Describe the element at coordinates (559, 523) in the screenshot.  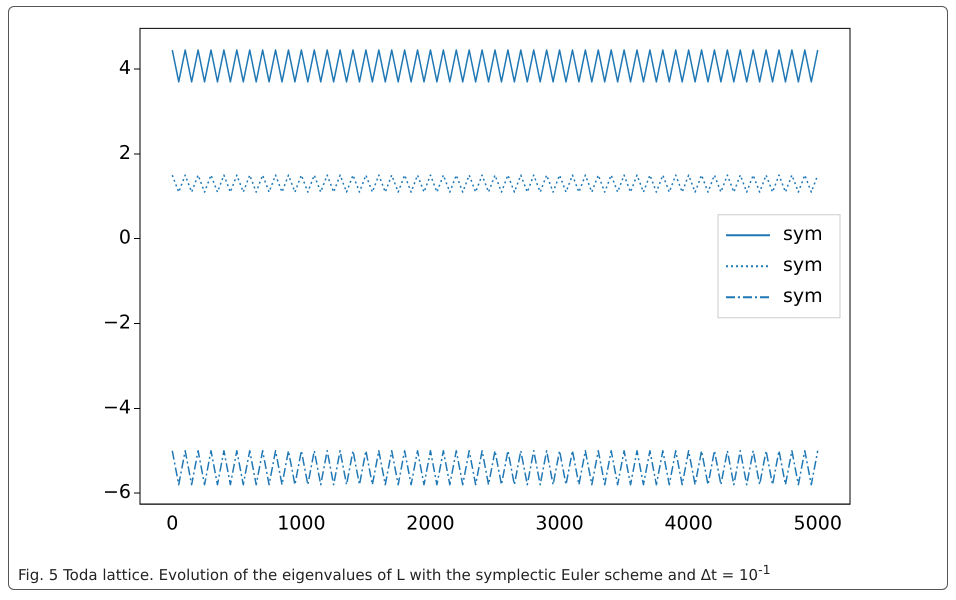
I see `x-tick-label: 3000` at that location.